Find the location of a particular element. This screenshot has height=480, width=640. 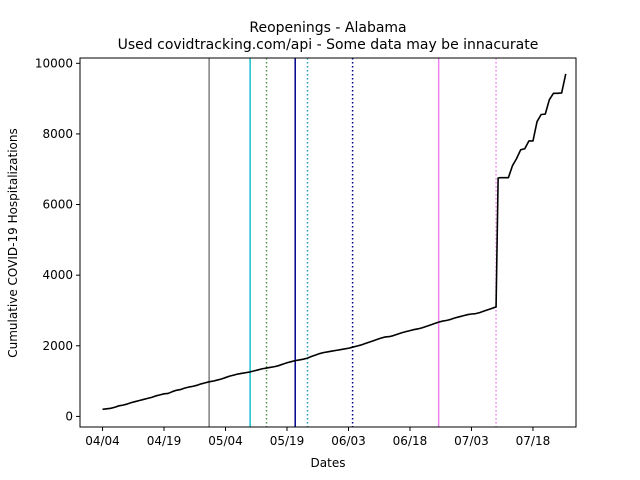

y-tick-label: 0 is located at coordinates (69, 416).